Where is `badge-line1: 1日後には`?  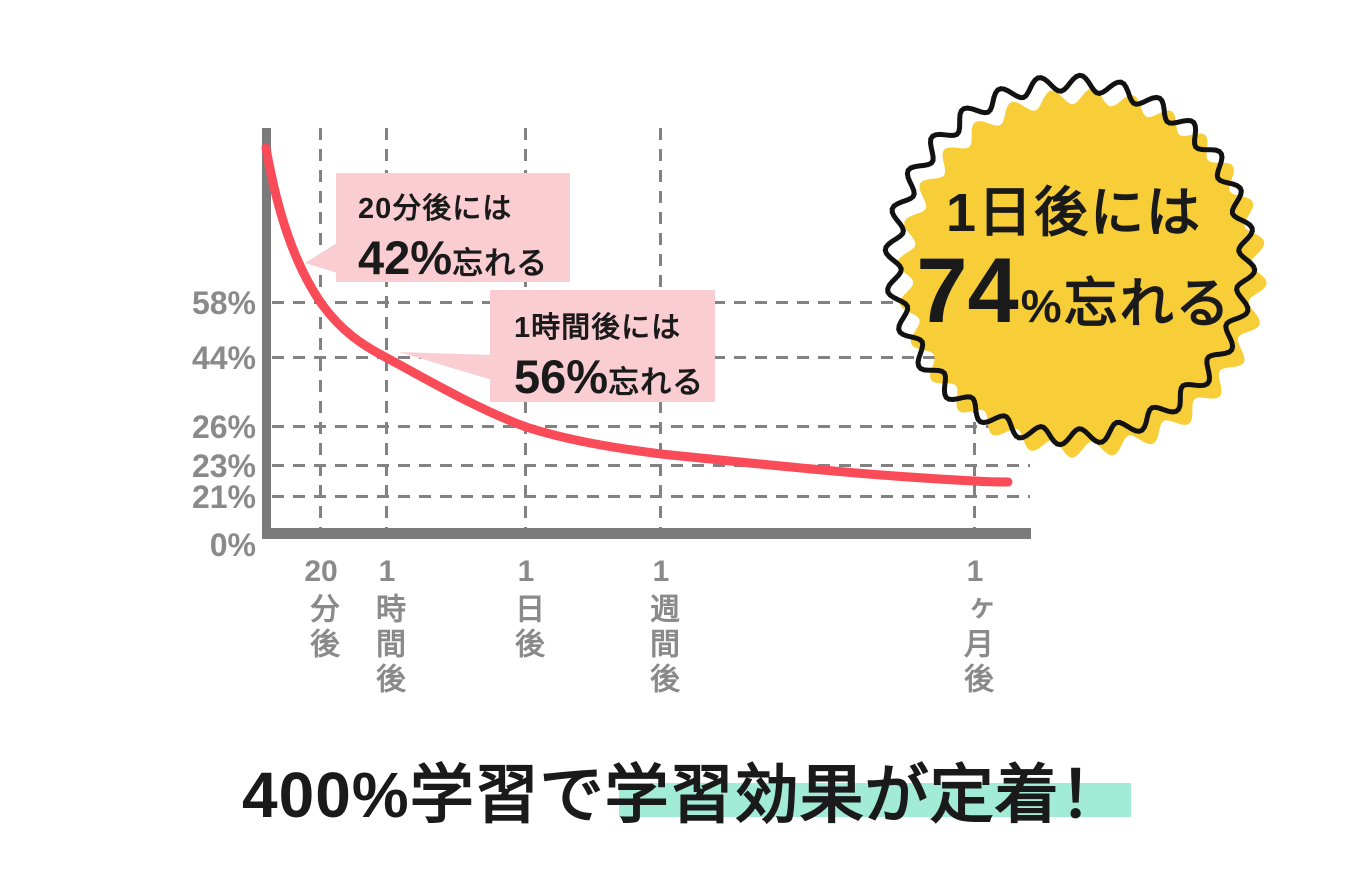
badge-line1: 1日後には is located at coordinates (1074, 213).